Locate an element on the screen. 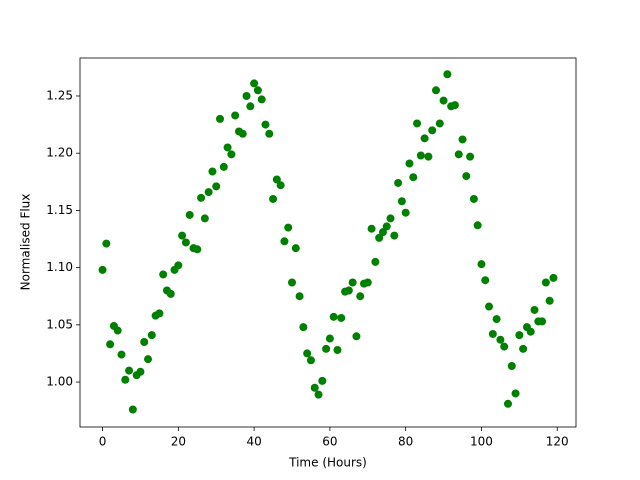  x-tick-label: 100 is located at coordinates (481, 442).